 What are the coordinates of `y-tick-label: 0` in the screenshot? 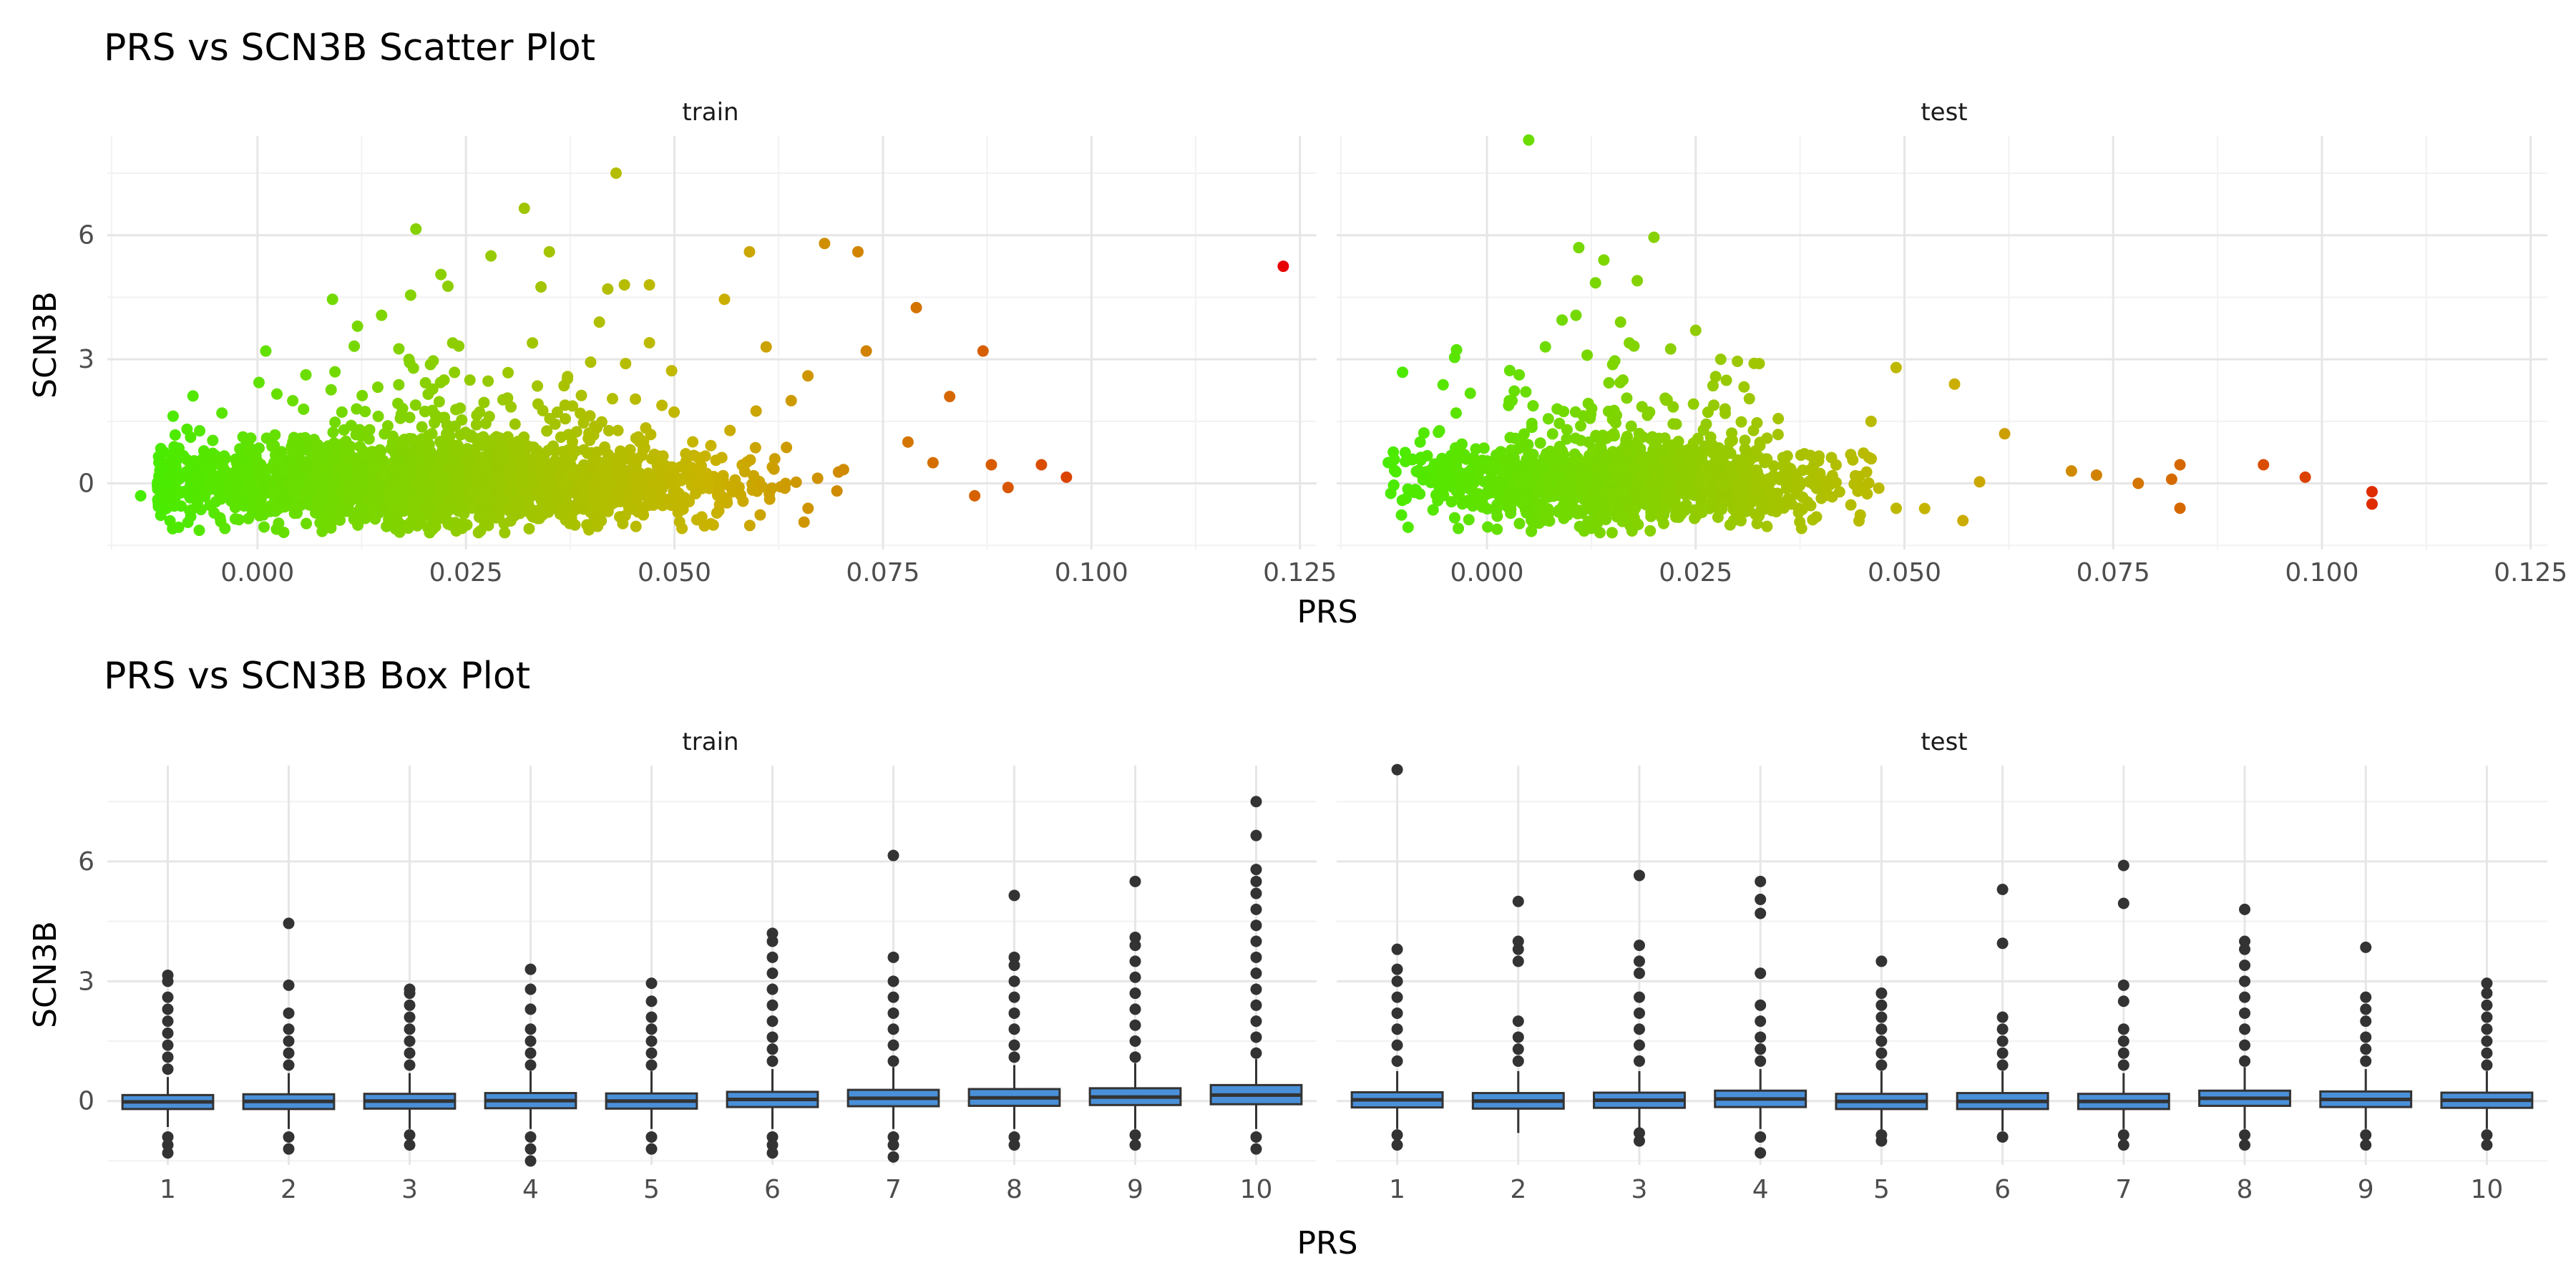 It's located at (86, 1101).